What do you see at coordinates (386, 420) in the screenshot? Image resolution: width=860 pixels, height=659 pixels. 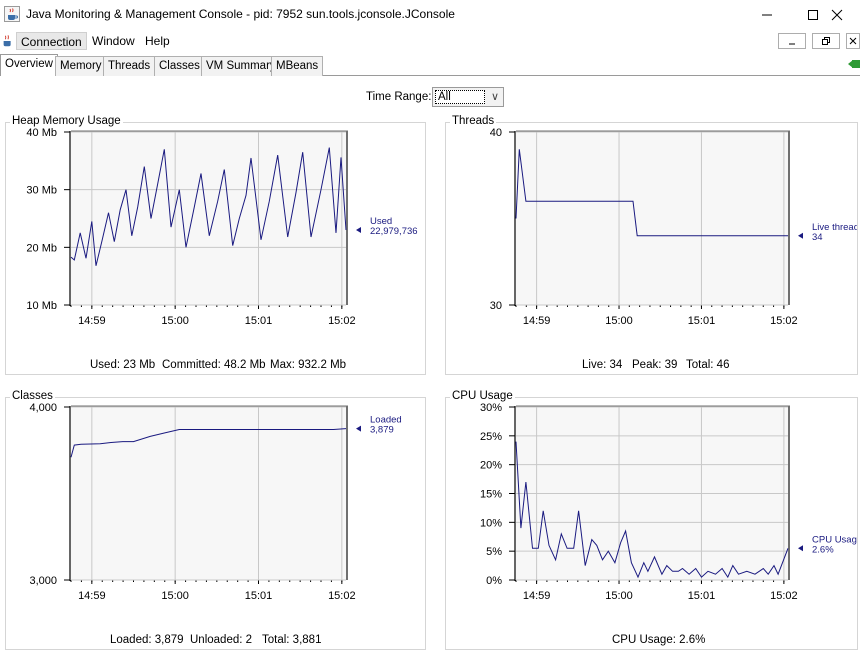 I see `legend-label: Loaded` at bounding box center [386, 420].